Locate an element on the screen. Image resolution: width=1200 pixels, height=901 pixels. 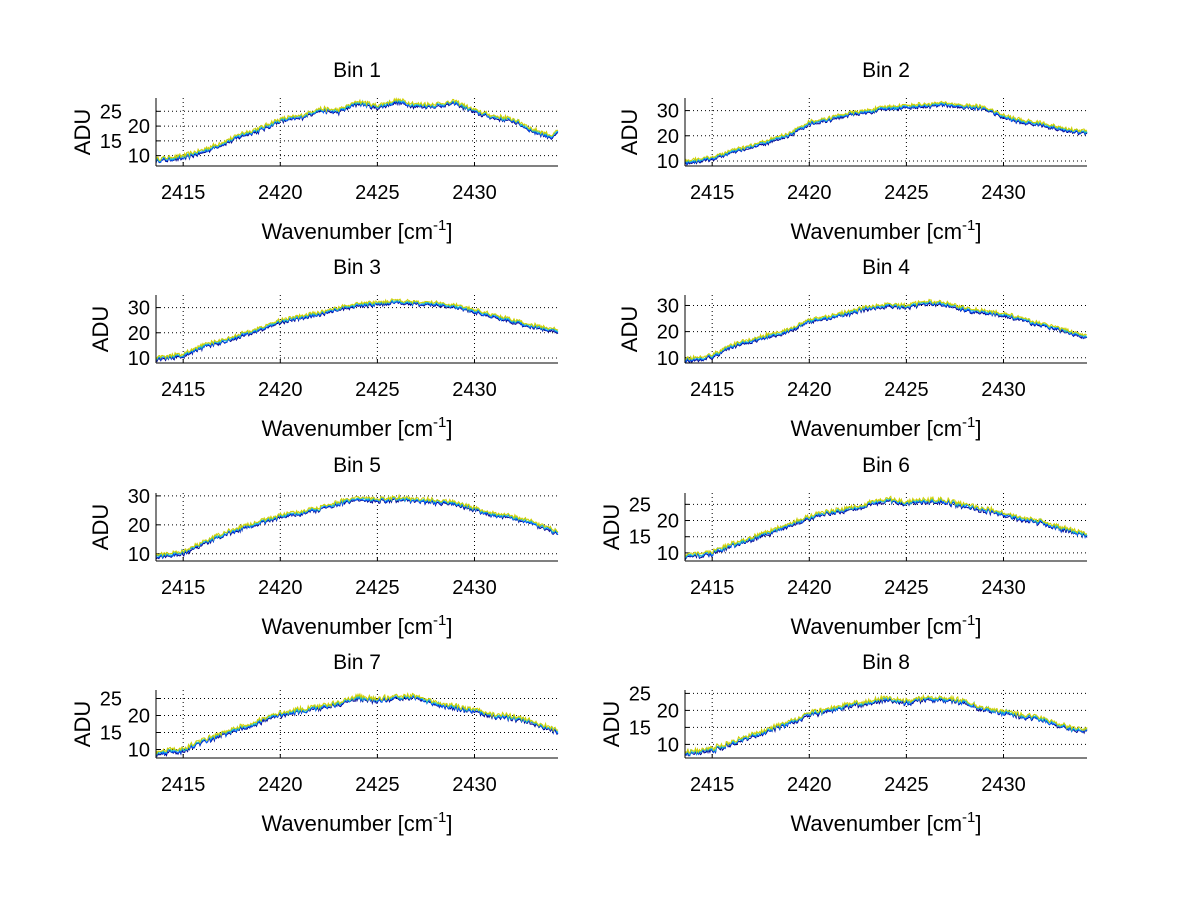
subplot-title: Bin 1 is located at coordinates (357, 70).